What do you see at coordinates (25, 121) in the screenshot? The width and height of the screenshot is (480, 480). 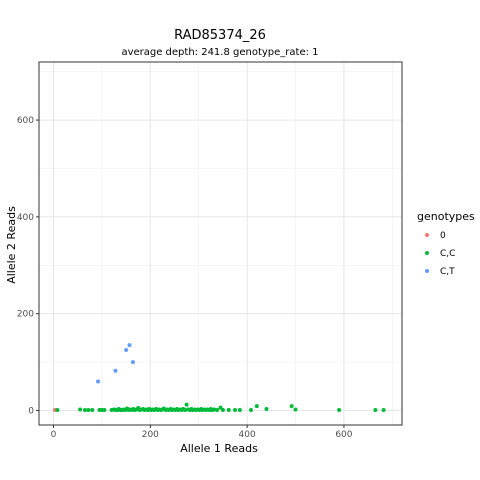 I see `y-tick-label: 600` at bounding box center [25, 121].